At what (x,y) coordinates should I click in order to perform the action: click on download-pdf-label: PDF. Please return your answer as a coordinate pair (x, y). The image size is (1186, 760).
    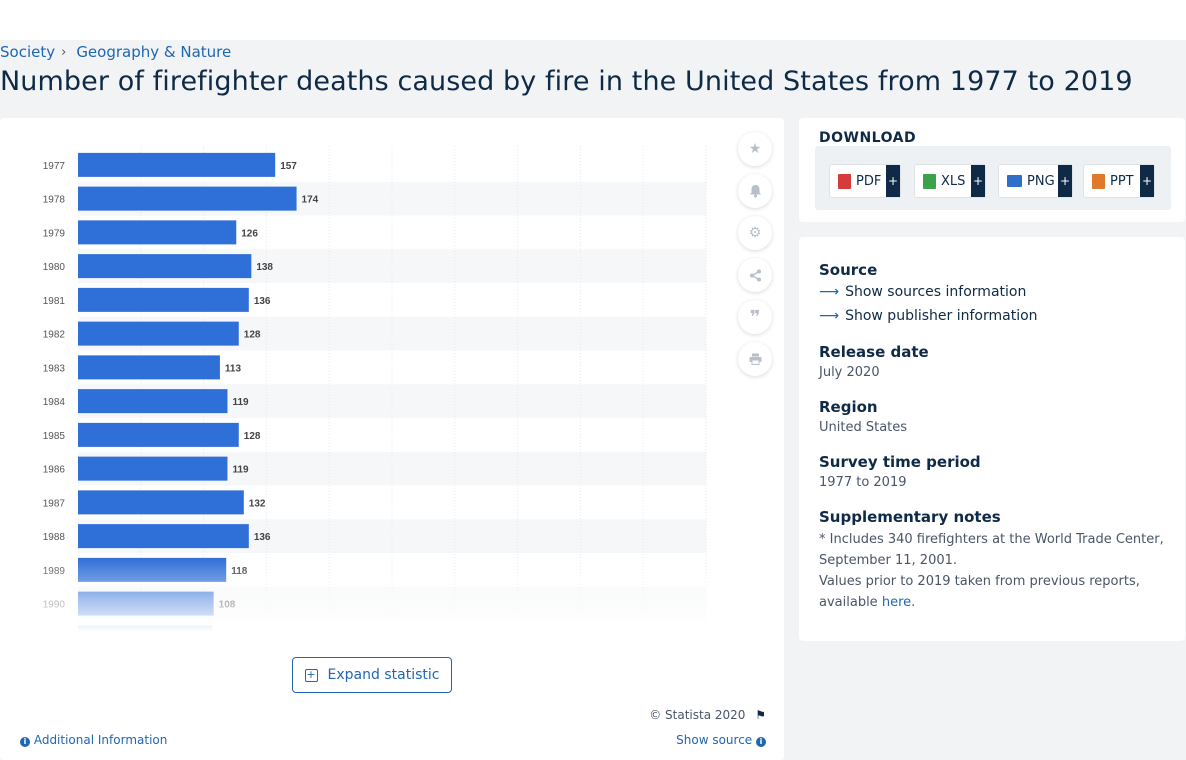
    Looking at the image, I should click on (869, 181).